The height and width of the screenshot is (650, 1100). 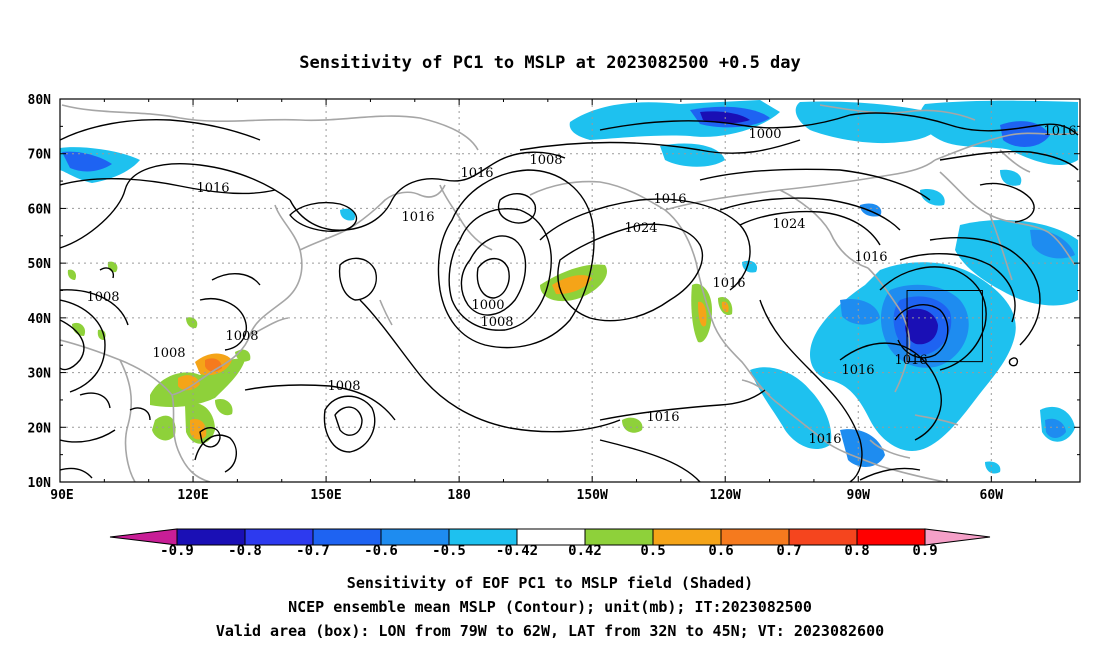 What do you see at coordinates (40, 100) in the screenshot?
I see `y-tick-label: 80N` at bounding box center [40, 100].